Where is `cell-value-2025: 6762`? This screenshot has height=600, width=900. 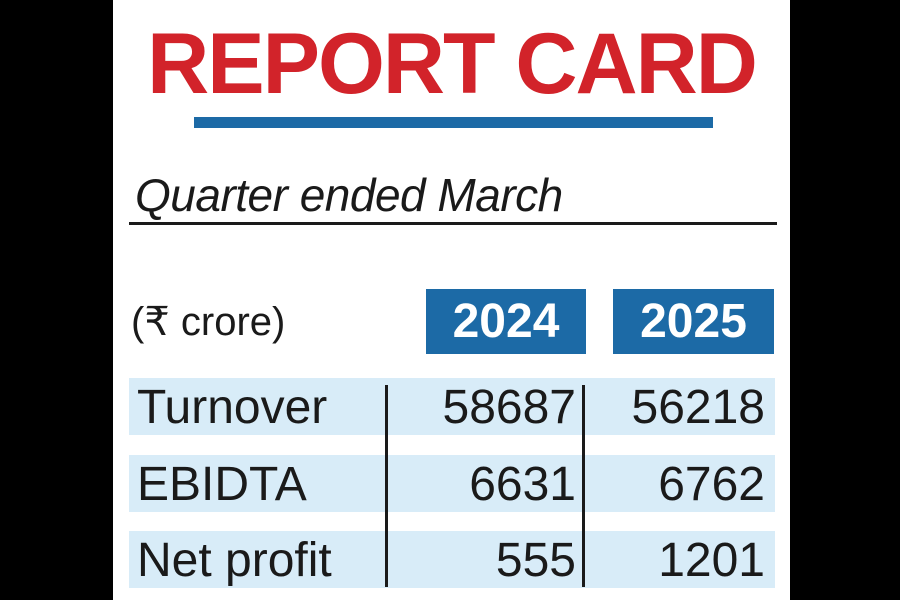
cell-value-2025: 6762 is located at coordinates (711, 484).